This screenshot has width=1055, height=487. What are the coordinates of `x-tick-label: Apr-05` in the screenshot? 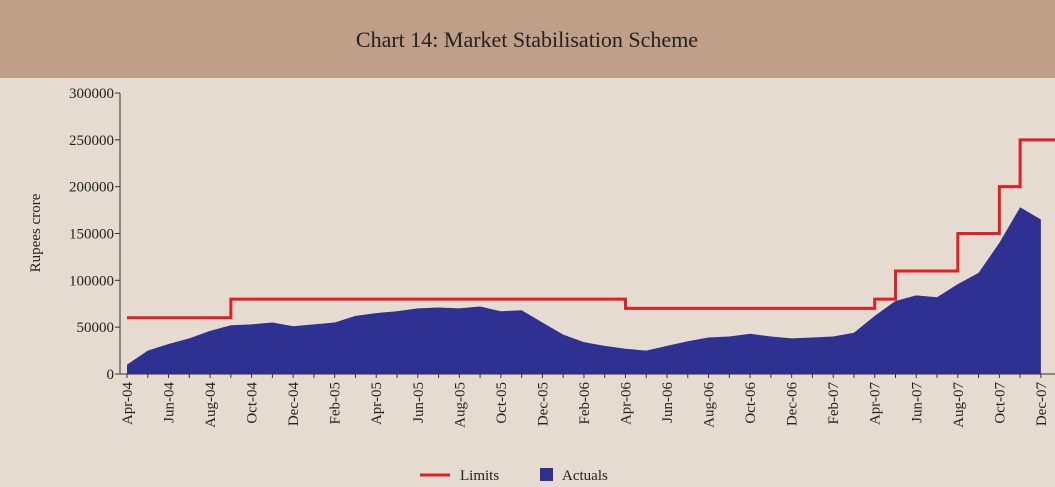 It's located at (377, 403).